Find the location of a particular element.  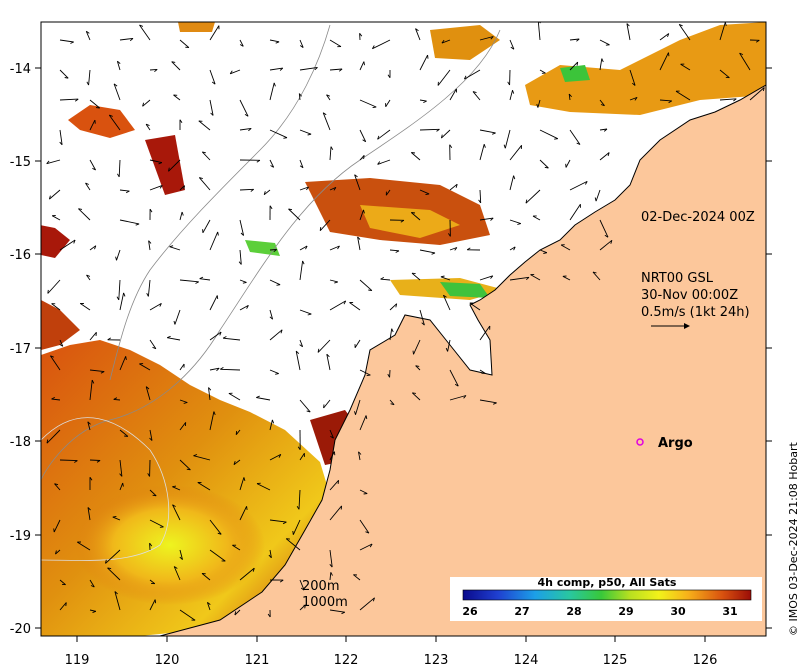

colorbar-tick: 30 is located at coordinates (678, 611).